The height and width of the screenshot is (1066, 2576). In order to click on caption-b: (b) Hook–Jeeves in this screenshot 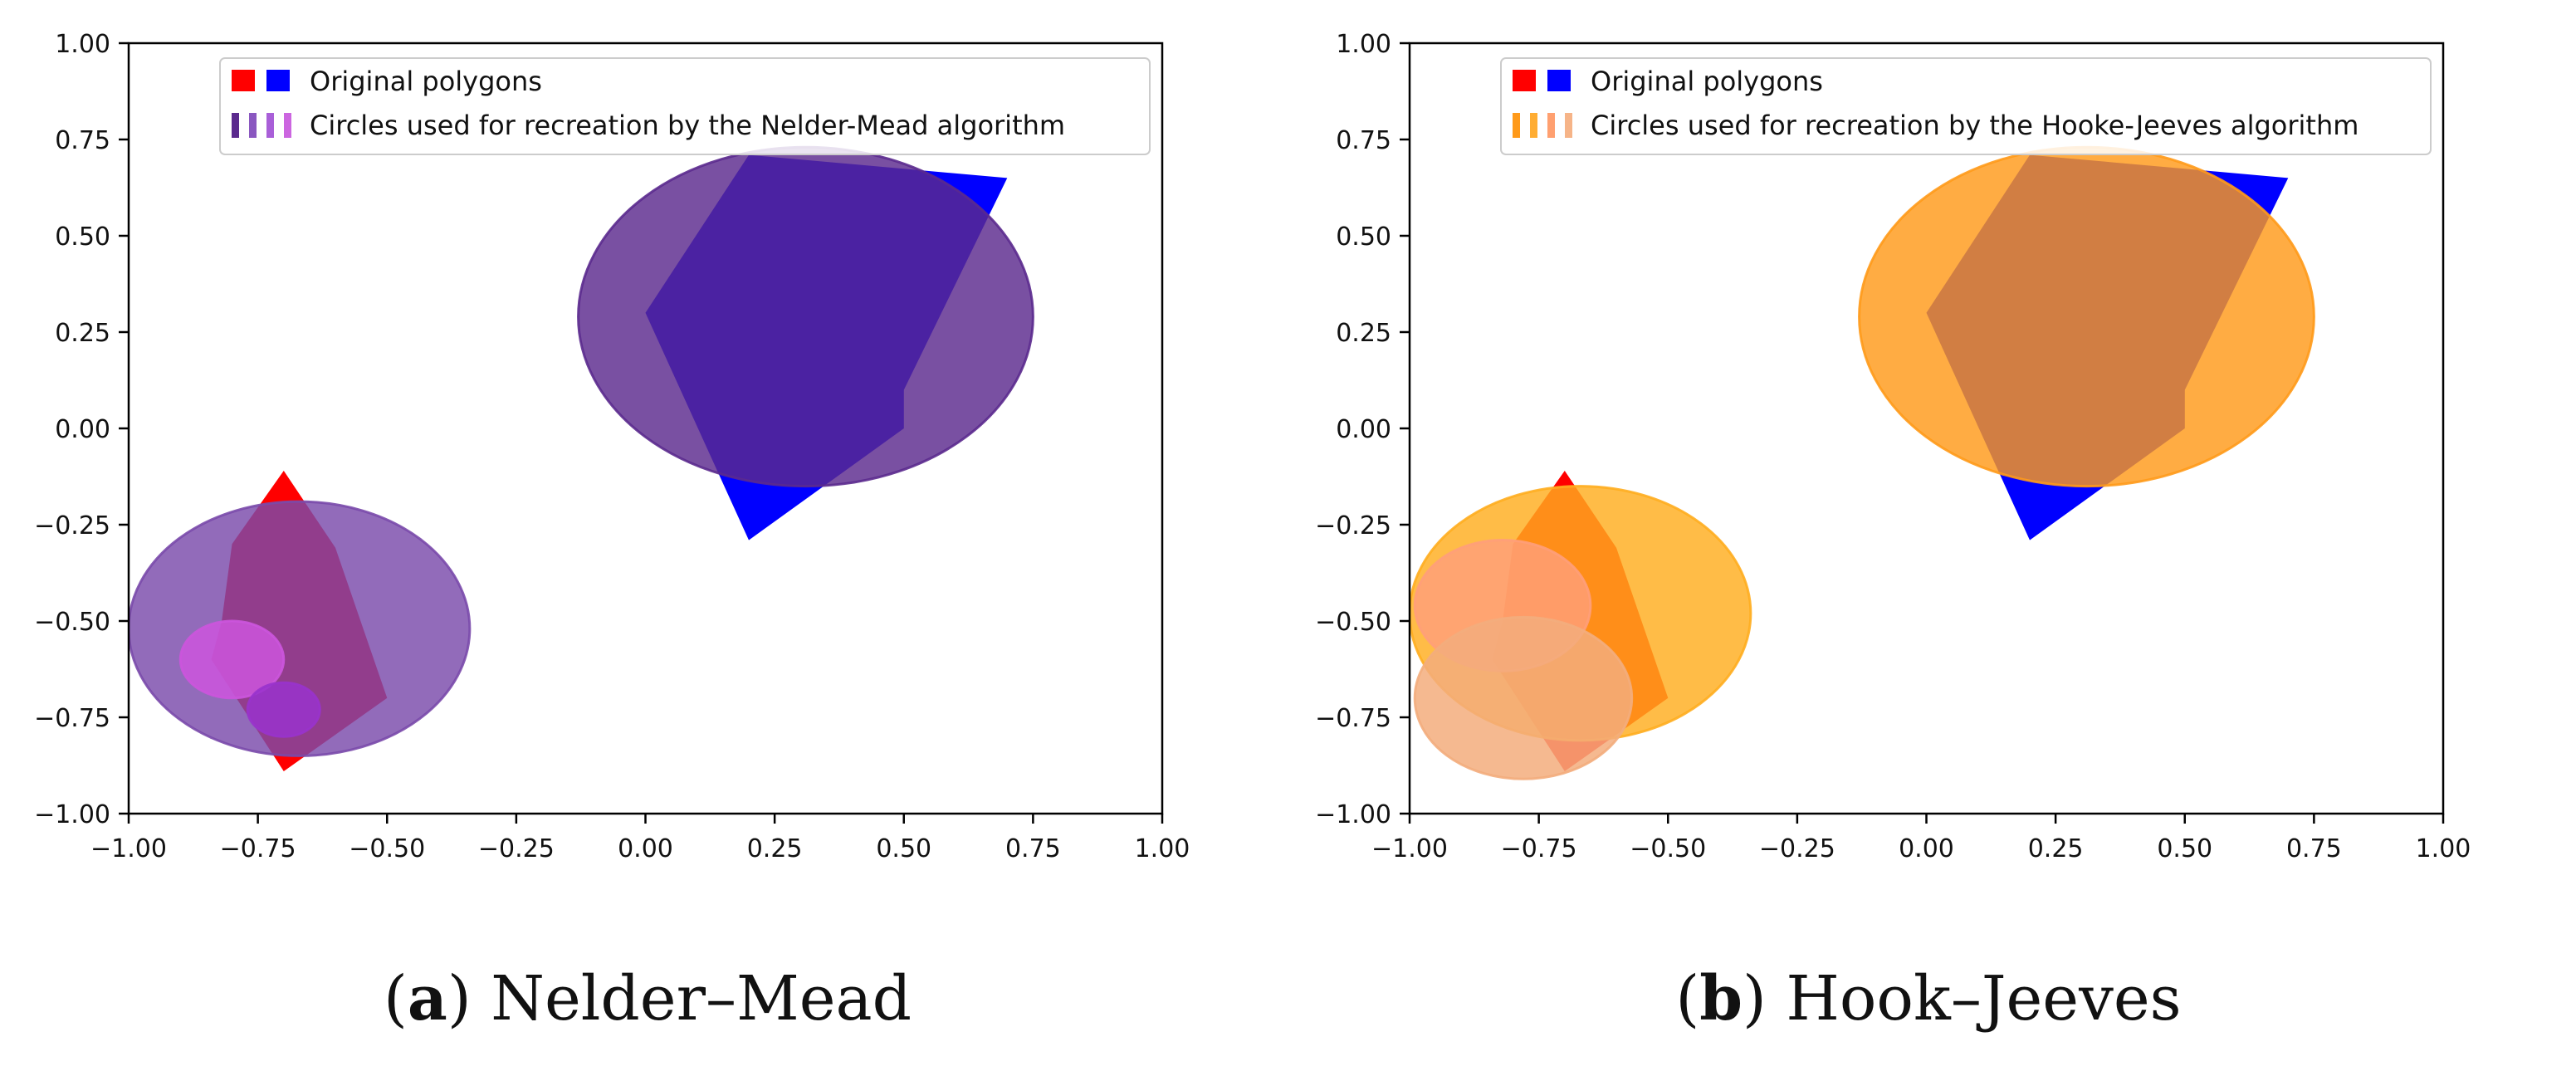, I will do `click(1928, 998)`.